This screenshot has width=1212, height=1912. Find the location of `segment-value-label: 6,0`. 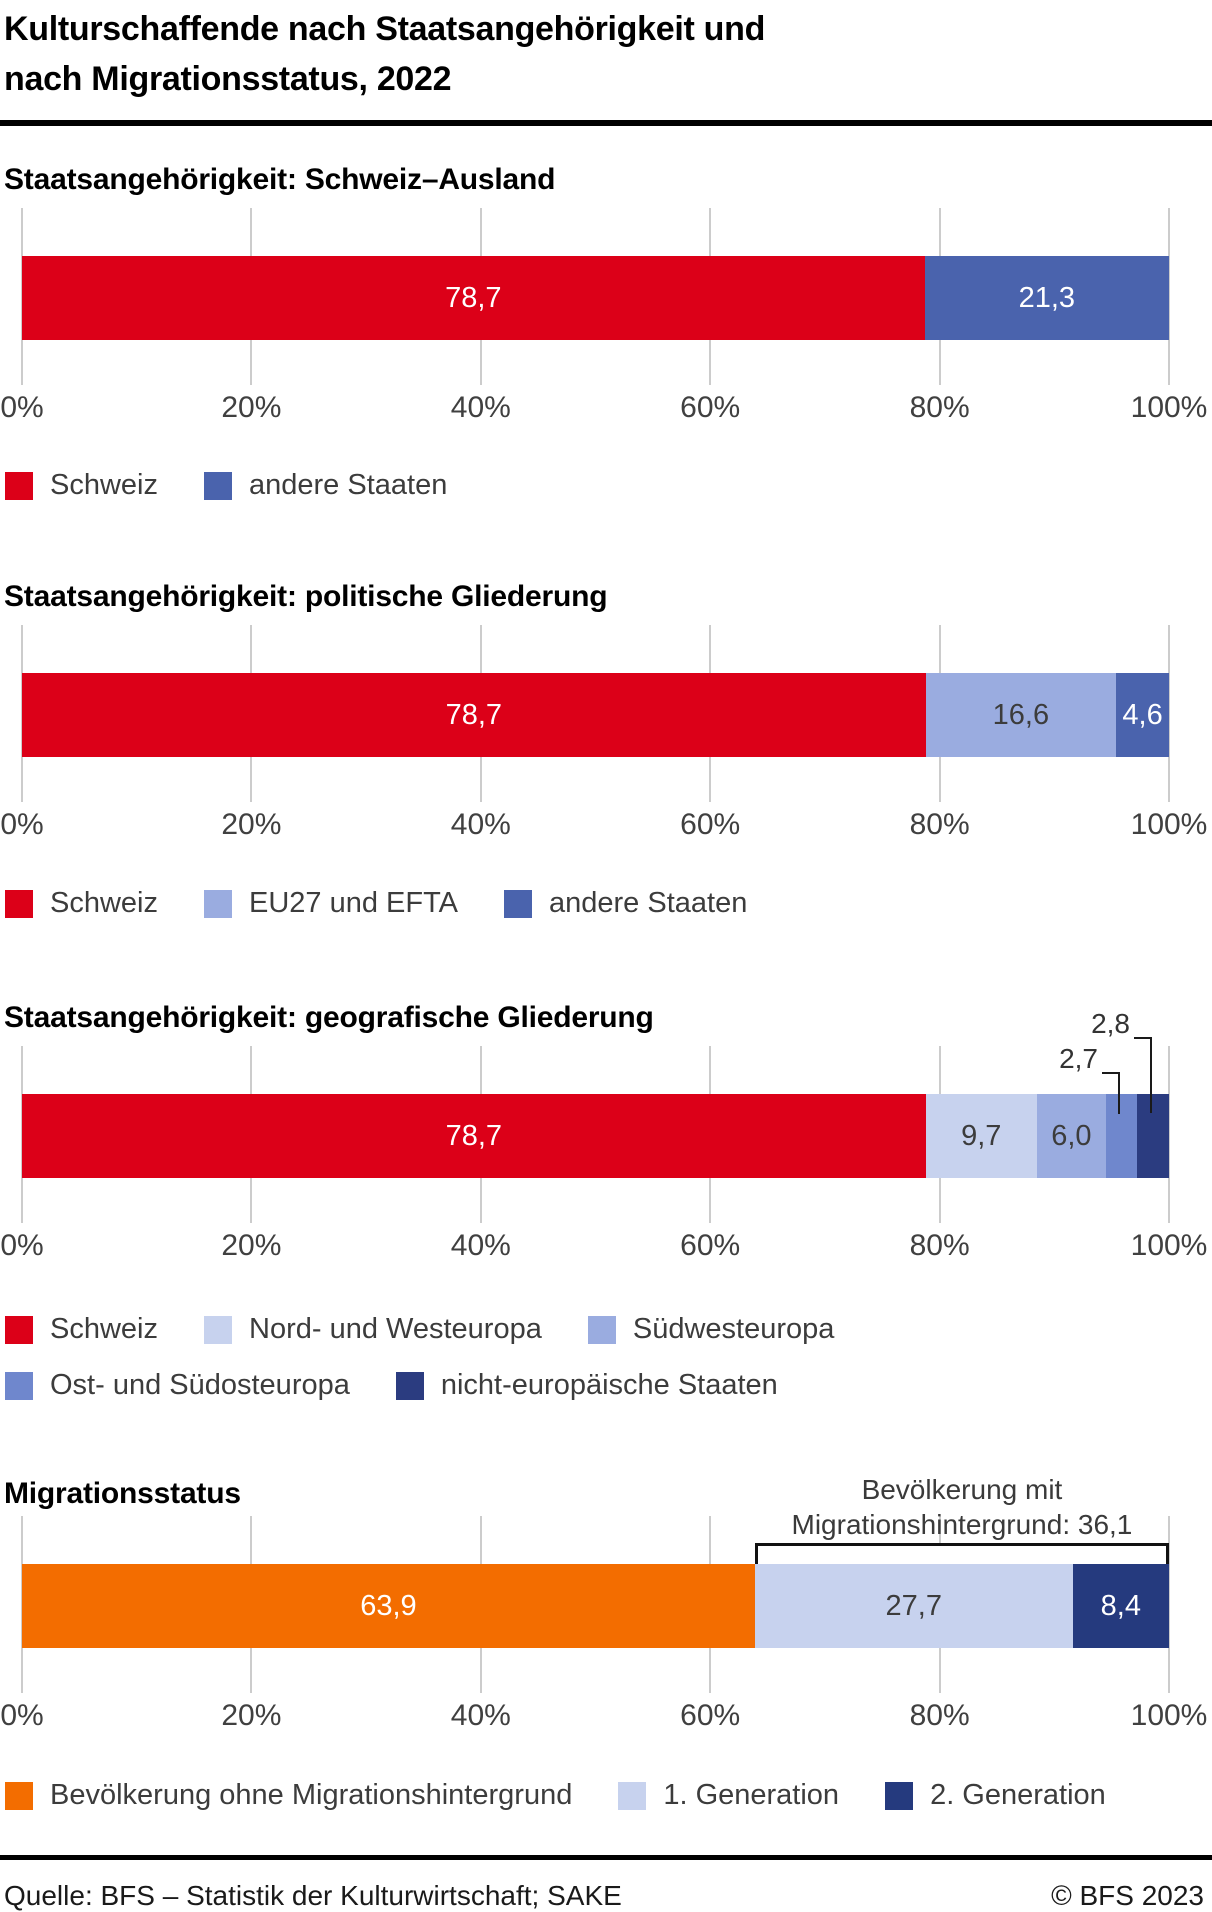

segment-value-label: 6,0 is located at coordinates (1071, 1135).